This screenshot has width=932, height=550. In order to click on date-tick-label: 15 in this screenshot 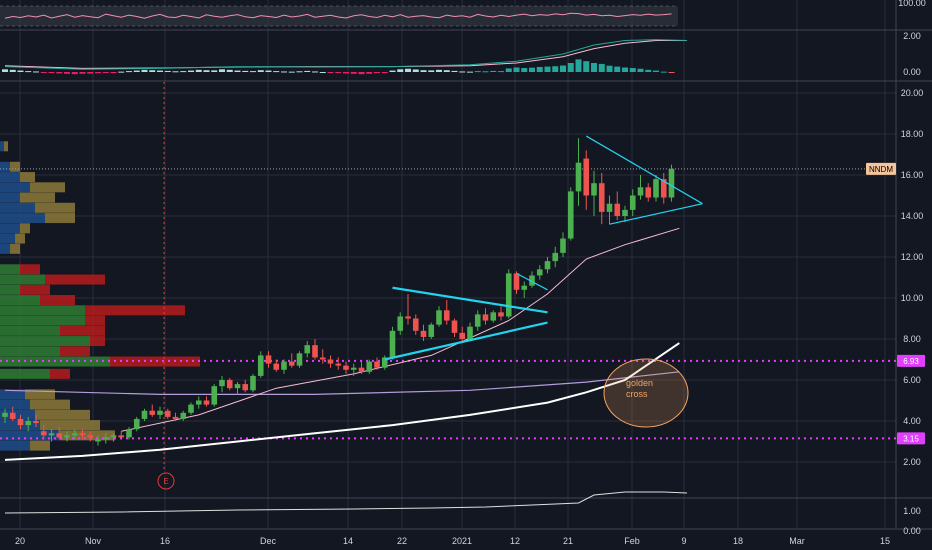, I will do `click(885, 541)`.